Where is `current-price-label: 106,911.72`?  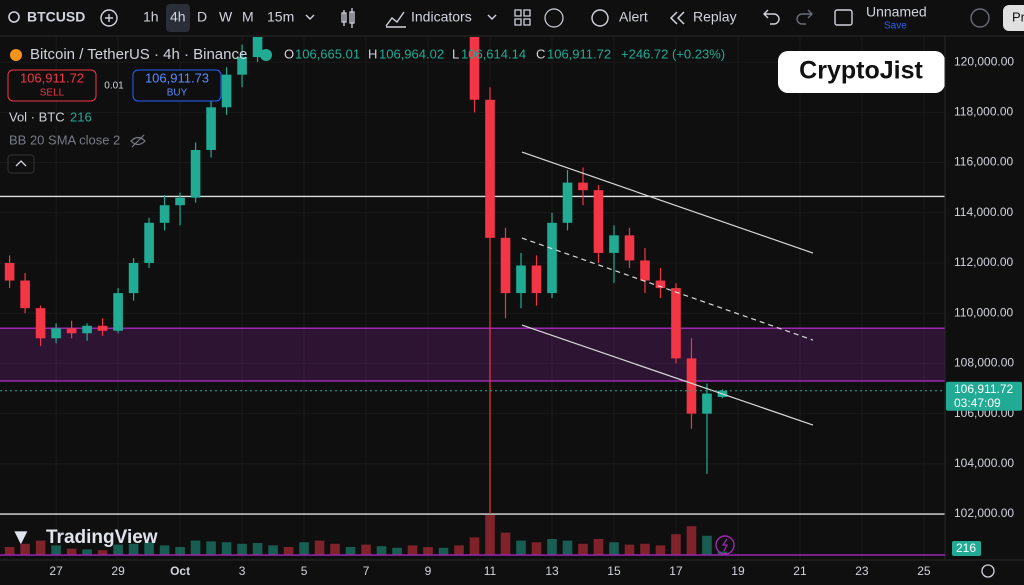 current-price-label: 106,911.72 is located at coordinates (983, 389).